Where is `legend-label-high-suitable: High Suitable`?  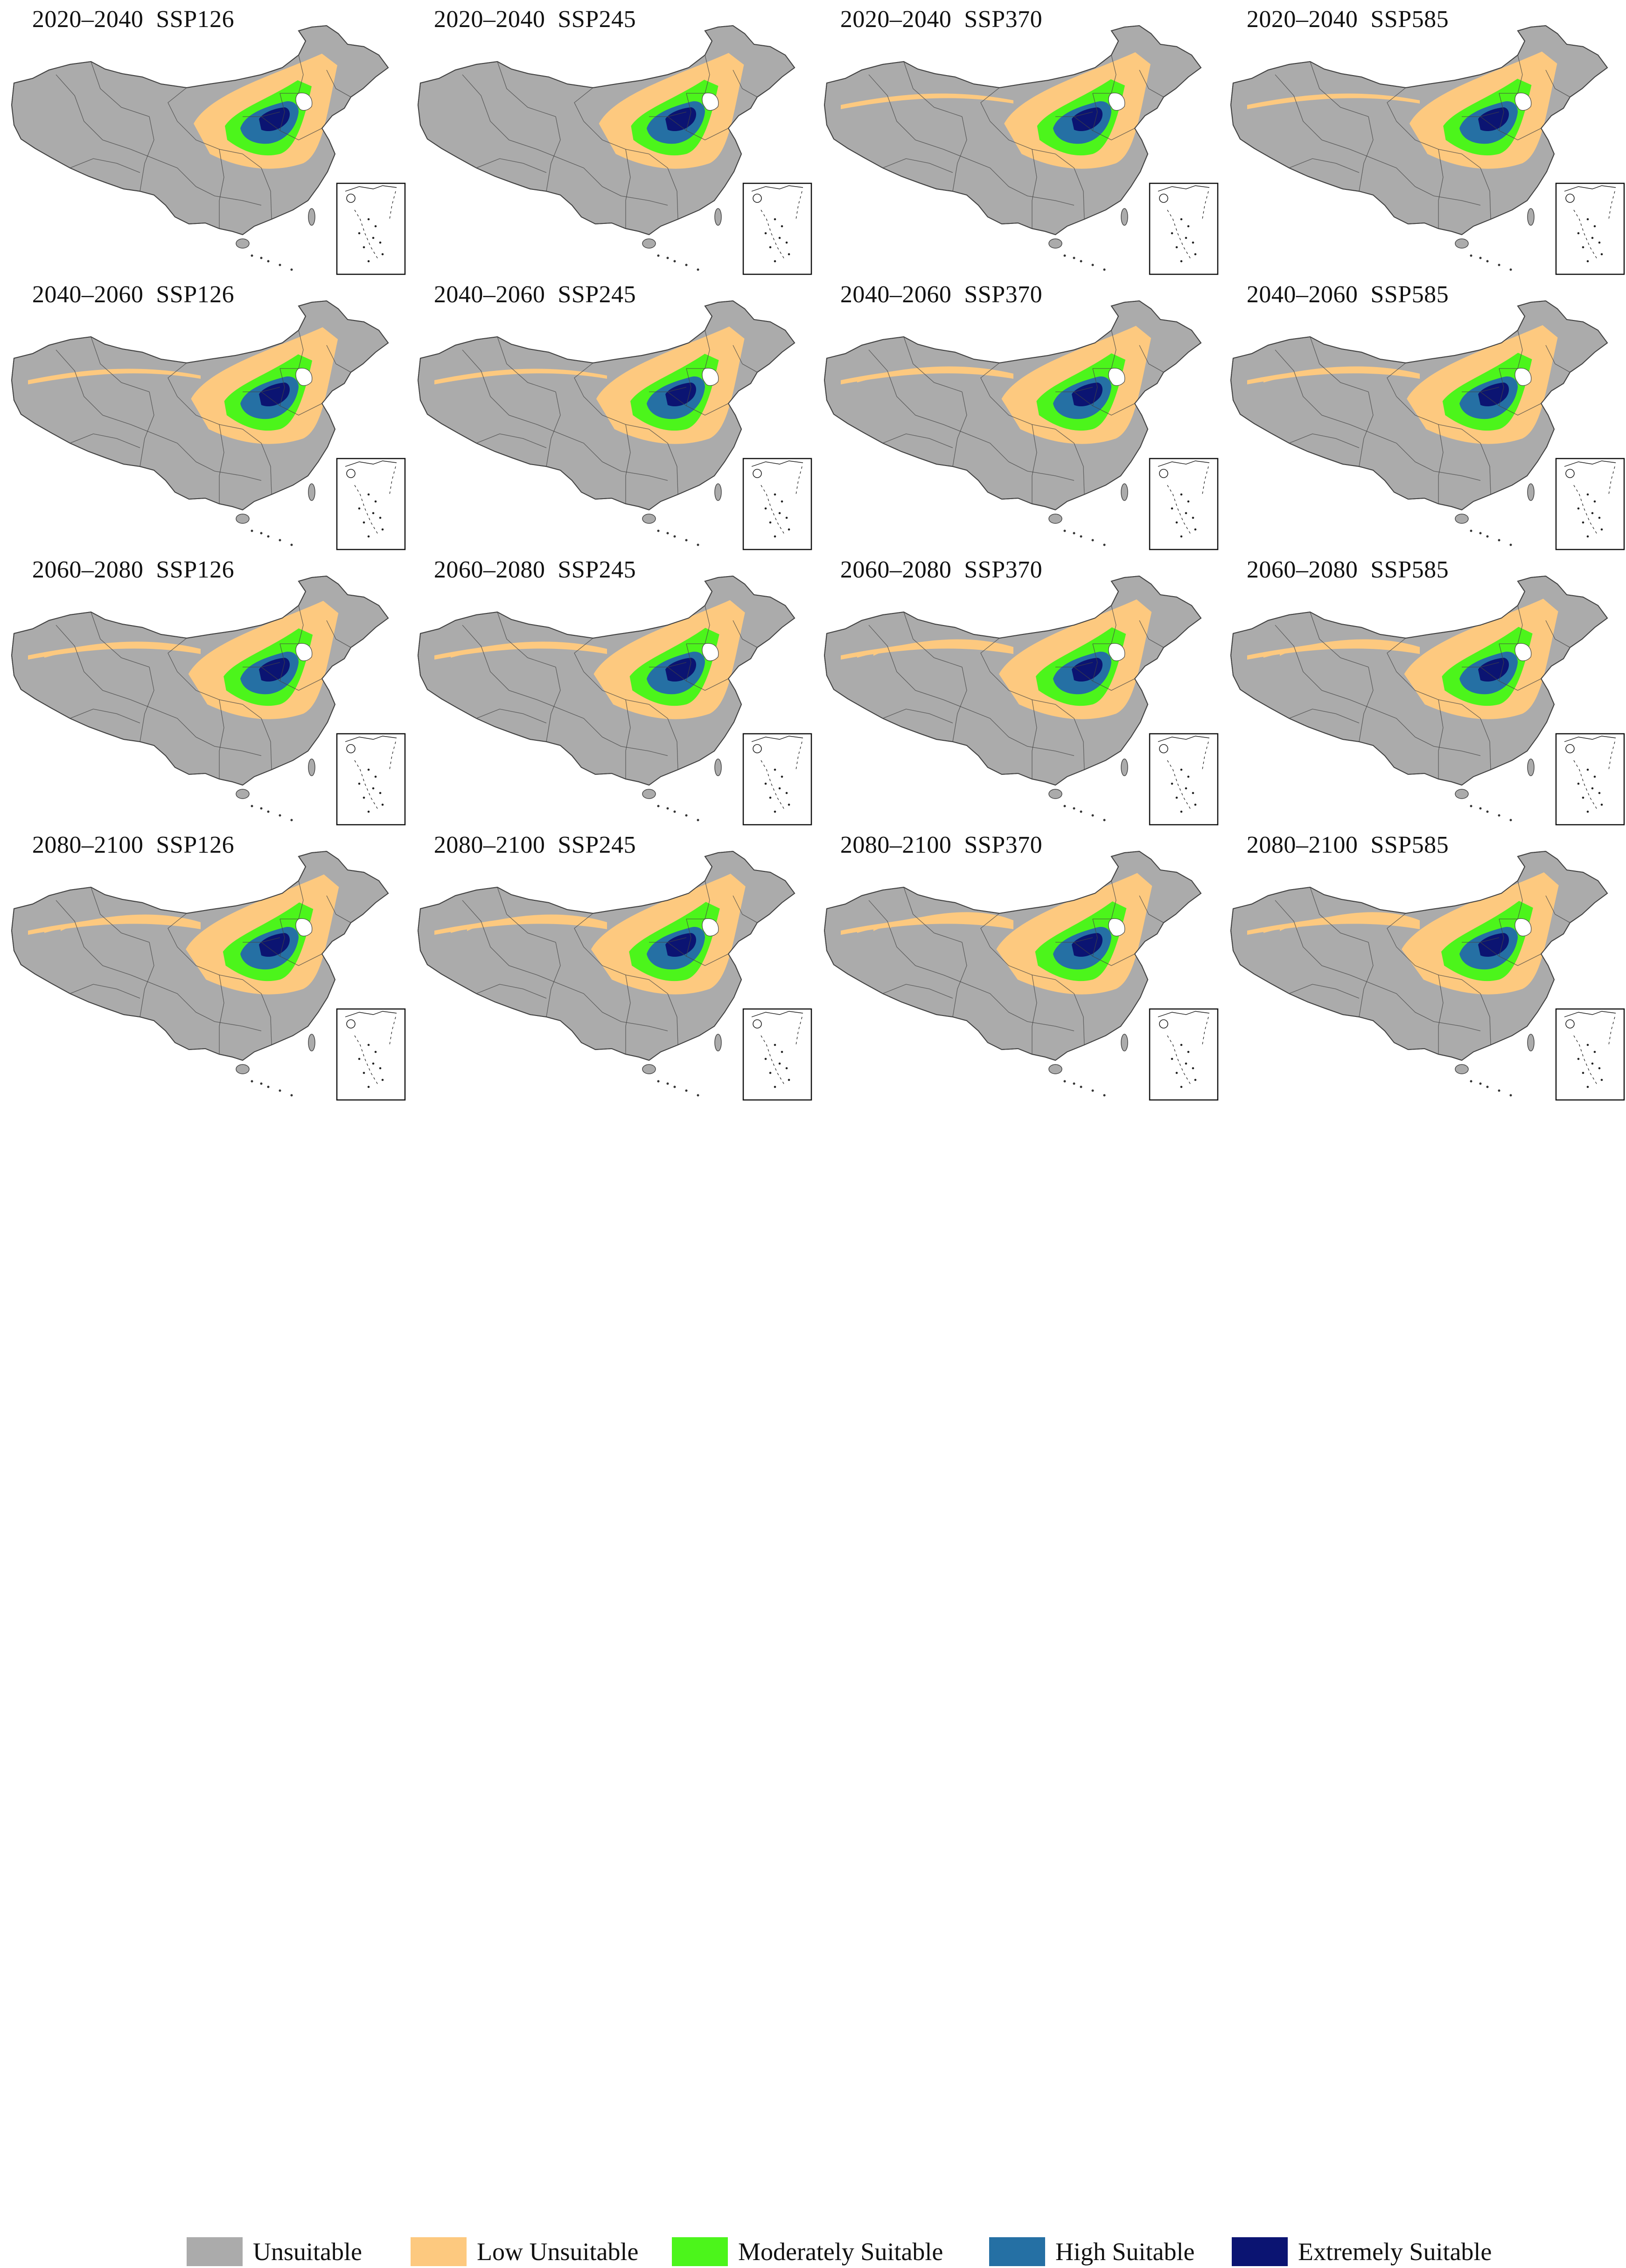
legend-label-high-suitable: High Suitable is located at coordinates (1125, 2252).